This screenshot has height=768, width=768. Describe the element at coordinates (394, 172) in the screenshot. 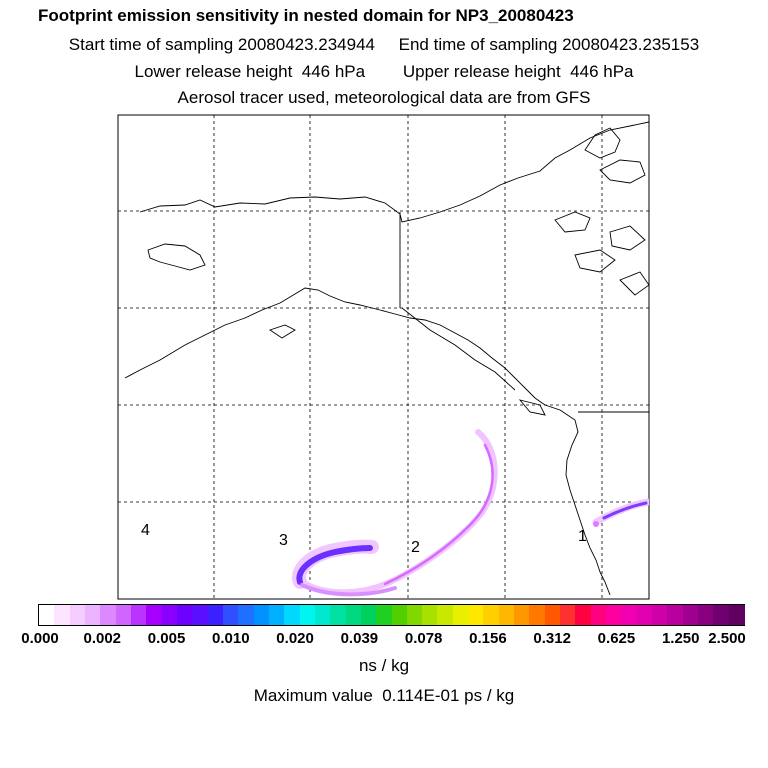

I see `arctic-coastline` at that location.